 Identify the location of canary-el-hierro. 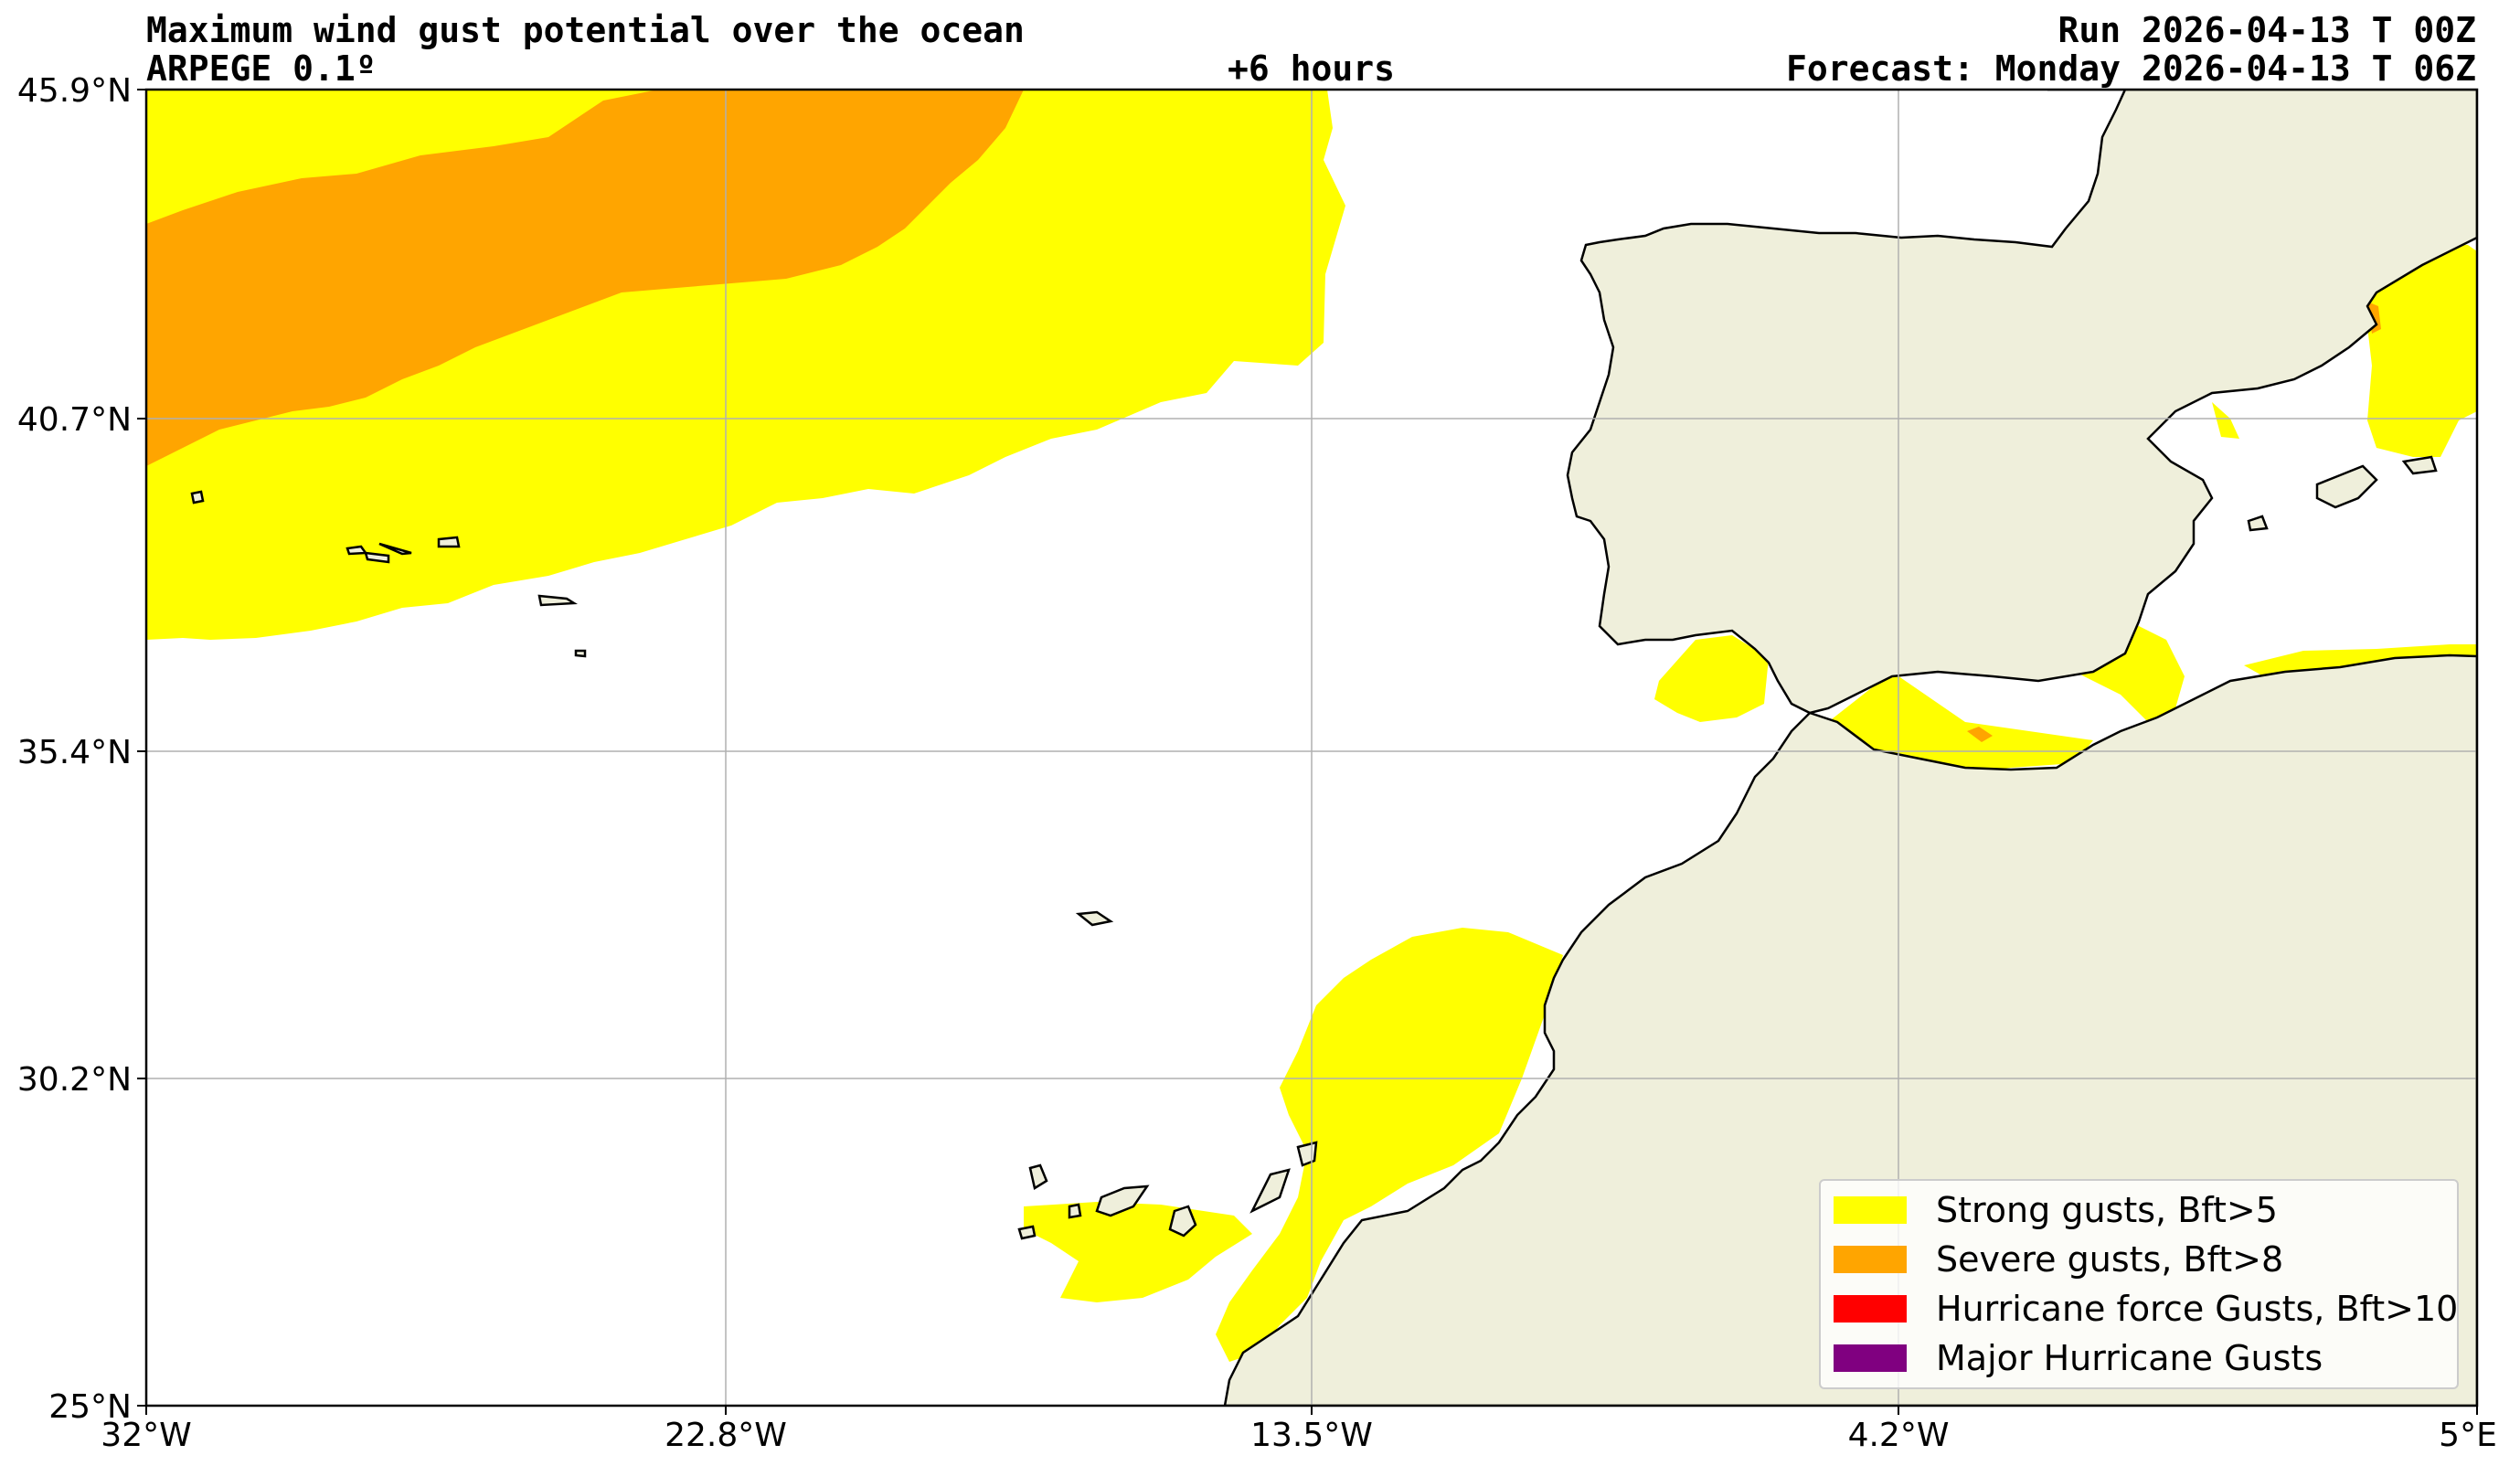
(1027, 1232).